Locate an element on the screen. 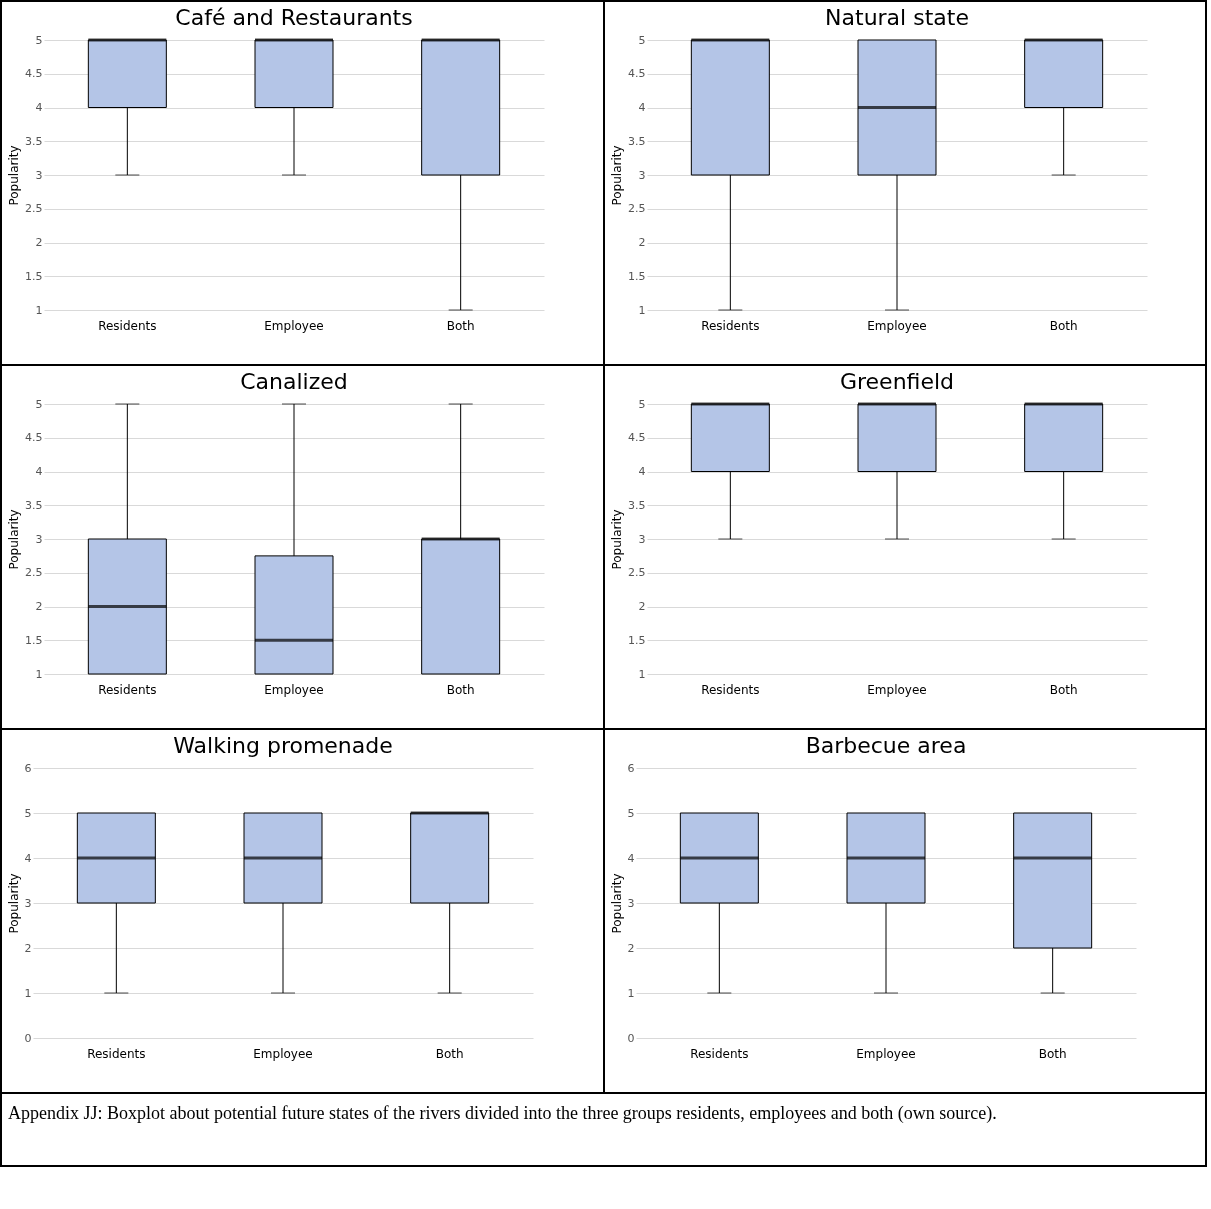 The width and height of the screenshot is (1211, 1209). text: Appendix JJ: Boxplot about potential future states of the rivers divided into the three groups residents, employees and both (own source). is located at coordinates (603, 1130).